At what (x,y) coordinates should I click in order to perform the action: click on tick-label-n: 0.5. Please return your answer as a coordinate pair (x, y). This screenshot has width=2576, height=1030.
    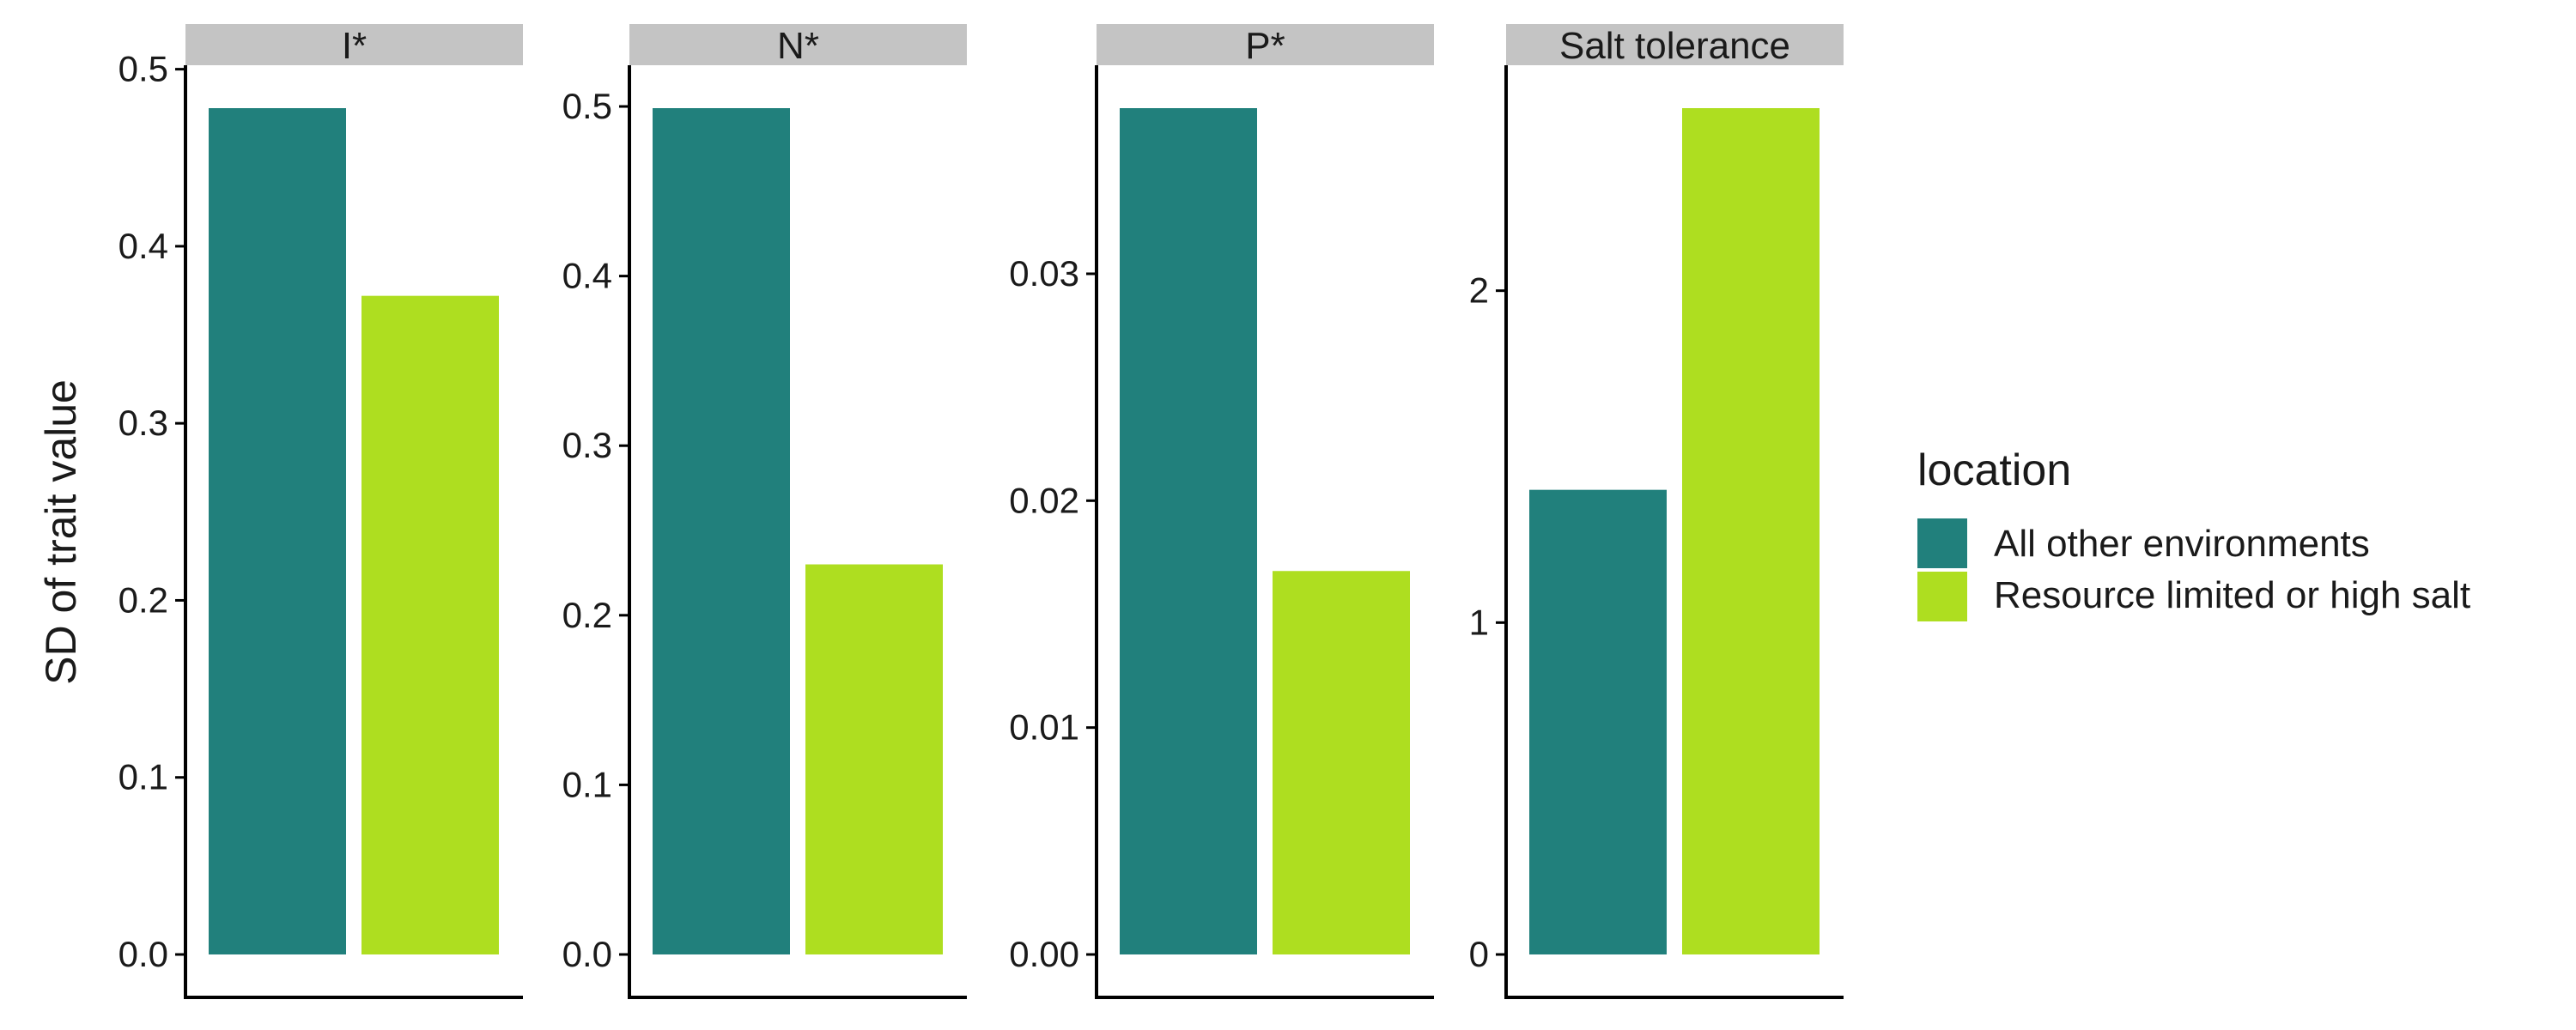
    Looking at the image, I should click on (587, 106).